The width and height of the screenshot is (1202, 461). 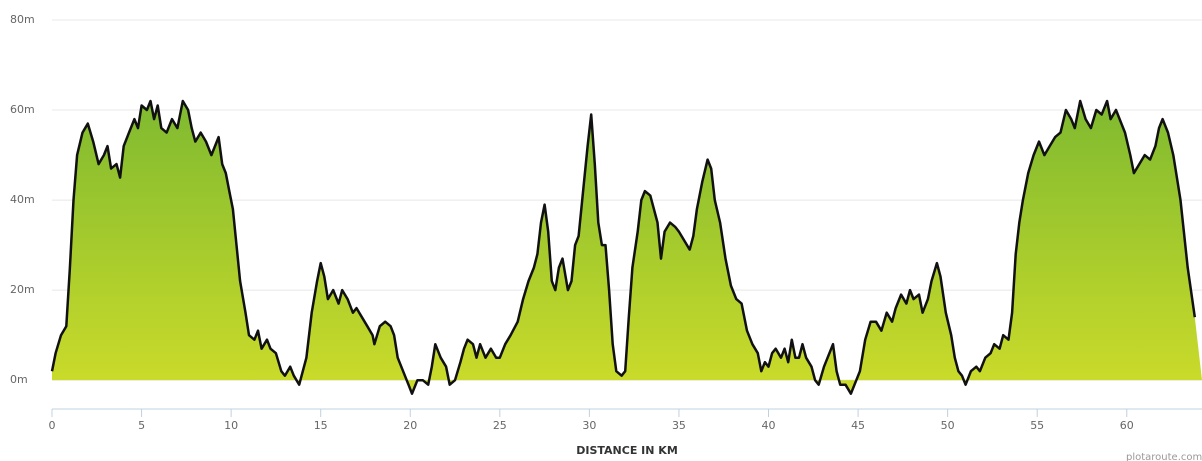 What do you see at coordinates (231, 425) in the screenshot?
I see `x-tick-label: 10` at bounding box center [231, 425].